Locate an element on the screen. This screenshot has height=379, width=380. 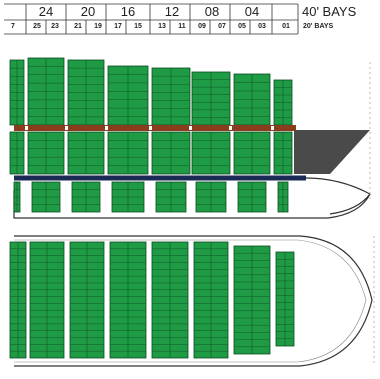
bow-section is located at coordinates (332, 152).